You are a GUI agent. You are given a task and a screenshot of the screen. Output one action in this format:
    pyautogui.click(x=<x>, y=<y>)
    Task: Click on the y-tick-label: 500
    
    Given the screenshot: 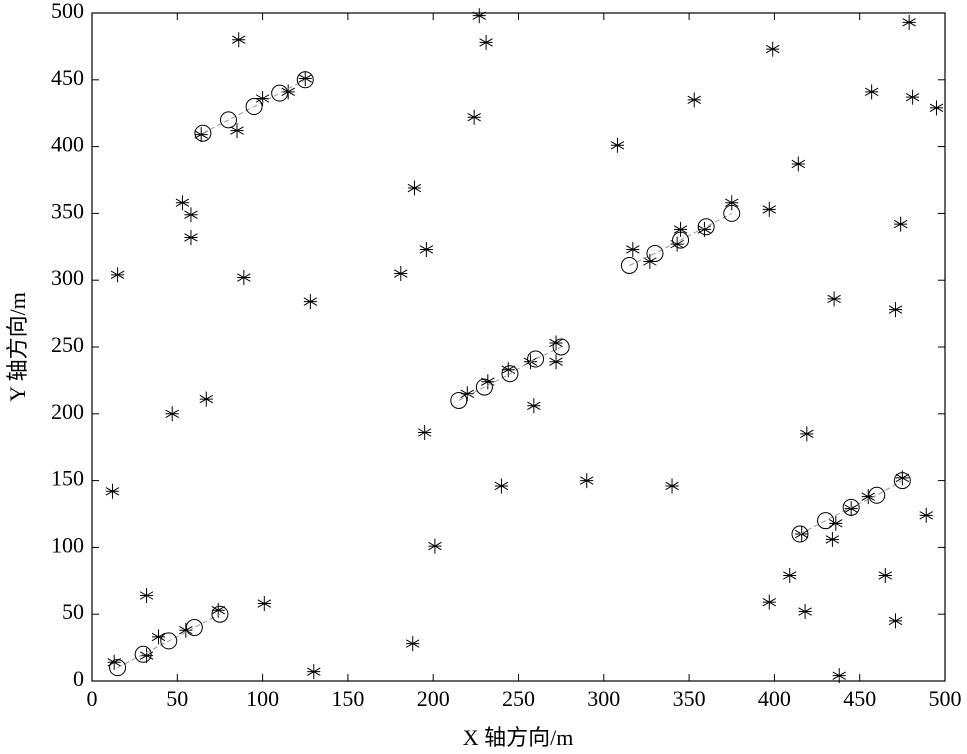 What is the action you would take?
    pyautogui.click(x=67, y=11)
    